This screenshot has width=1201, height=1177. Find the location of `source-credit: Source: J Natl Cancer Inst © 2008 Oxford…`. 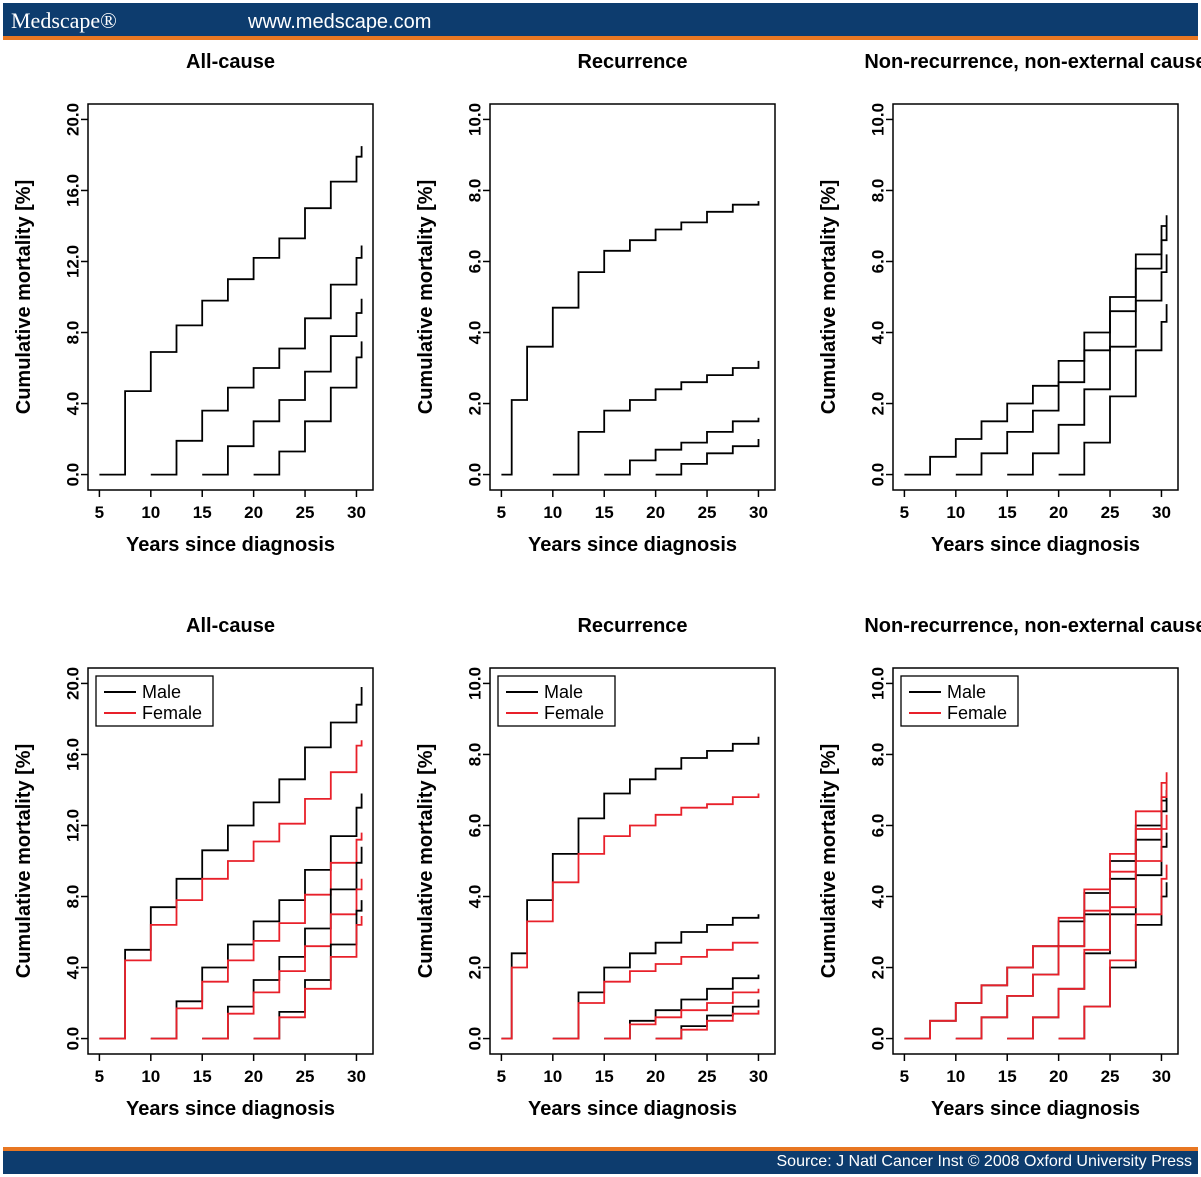

source-credit: Source: J Natl Cancer Inst © 2008 Oxford… is located at coordinates (984, 1161).